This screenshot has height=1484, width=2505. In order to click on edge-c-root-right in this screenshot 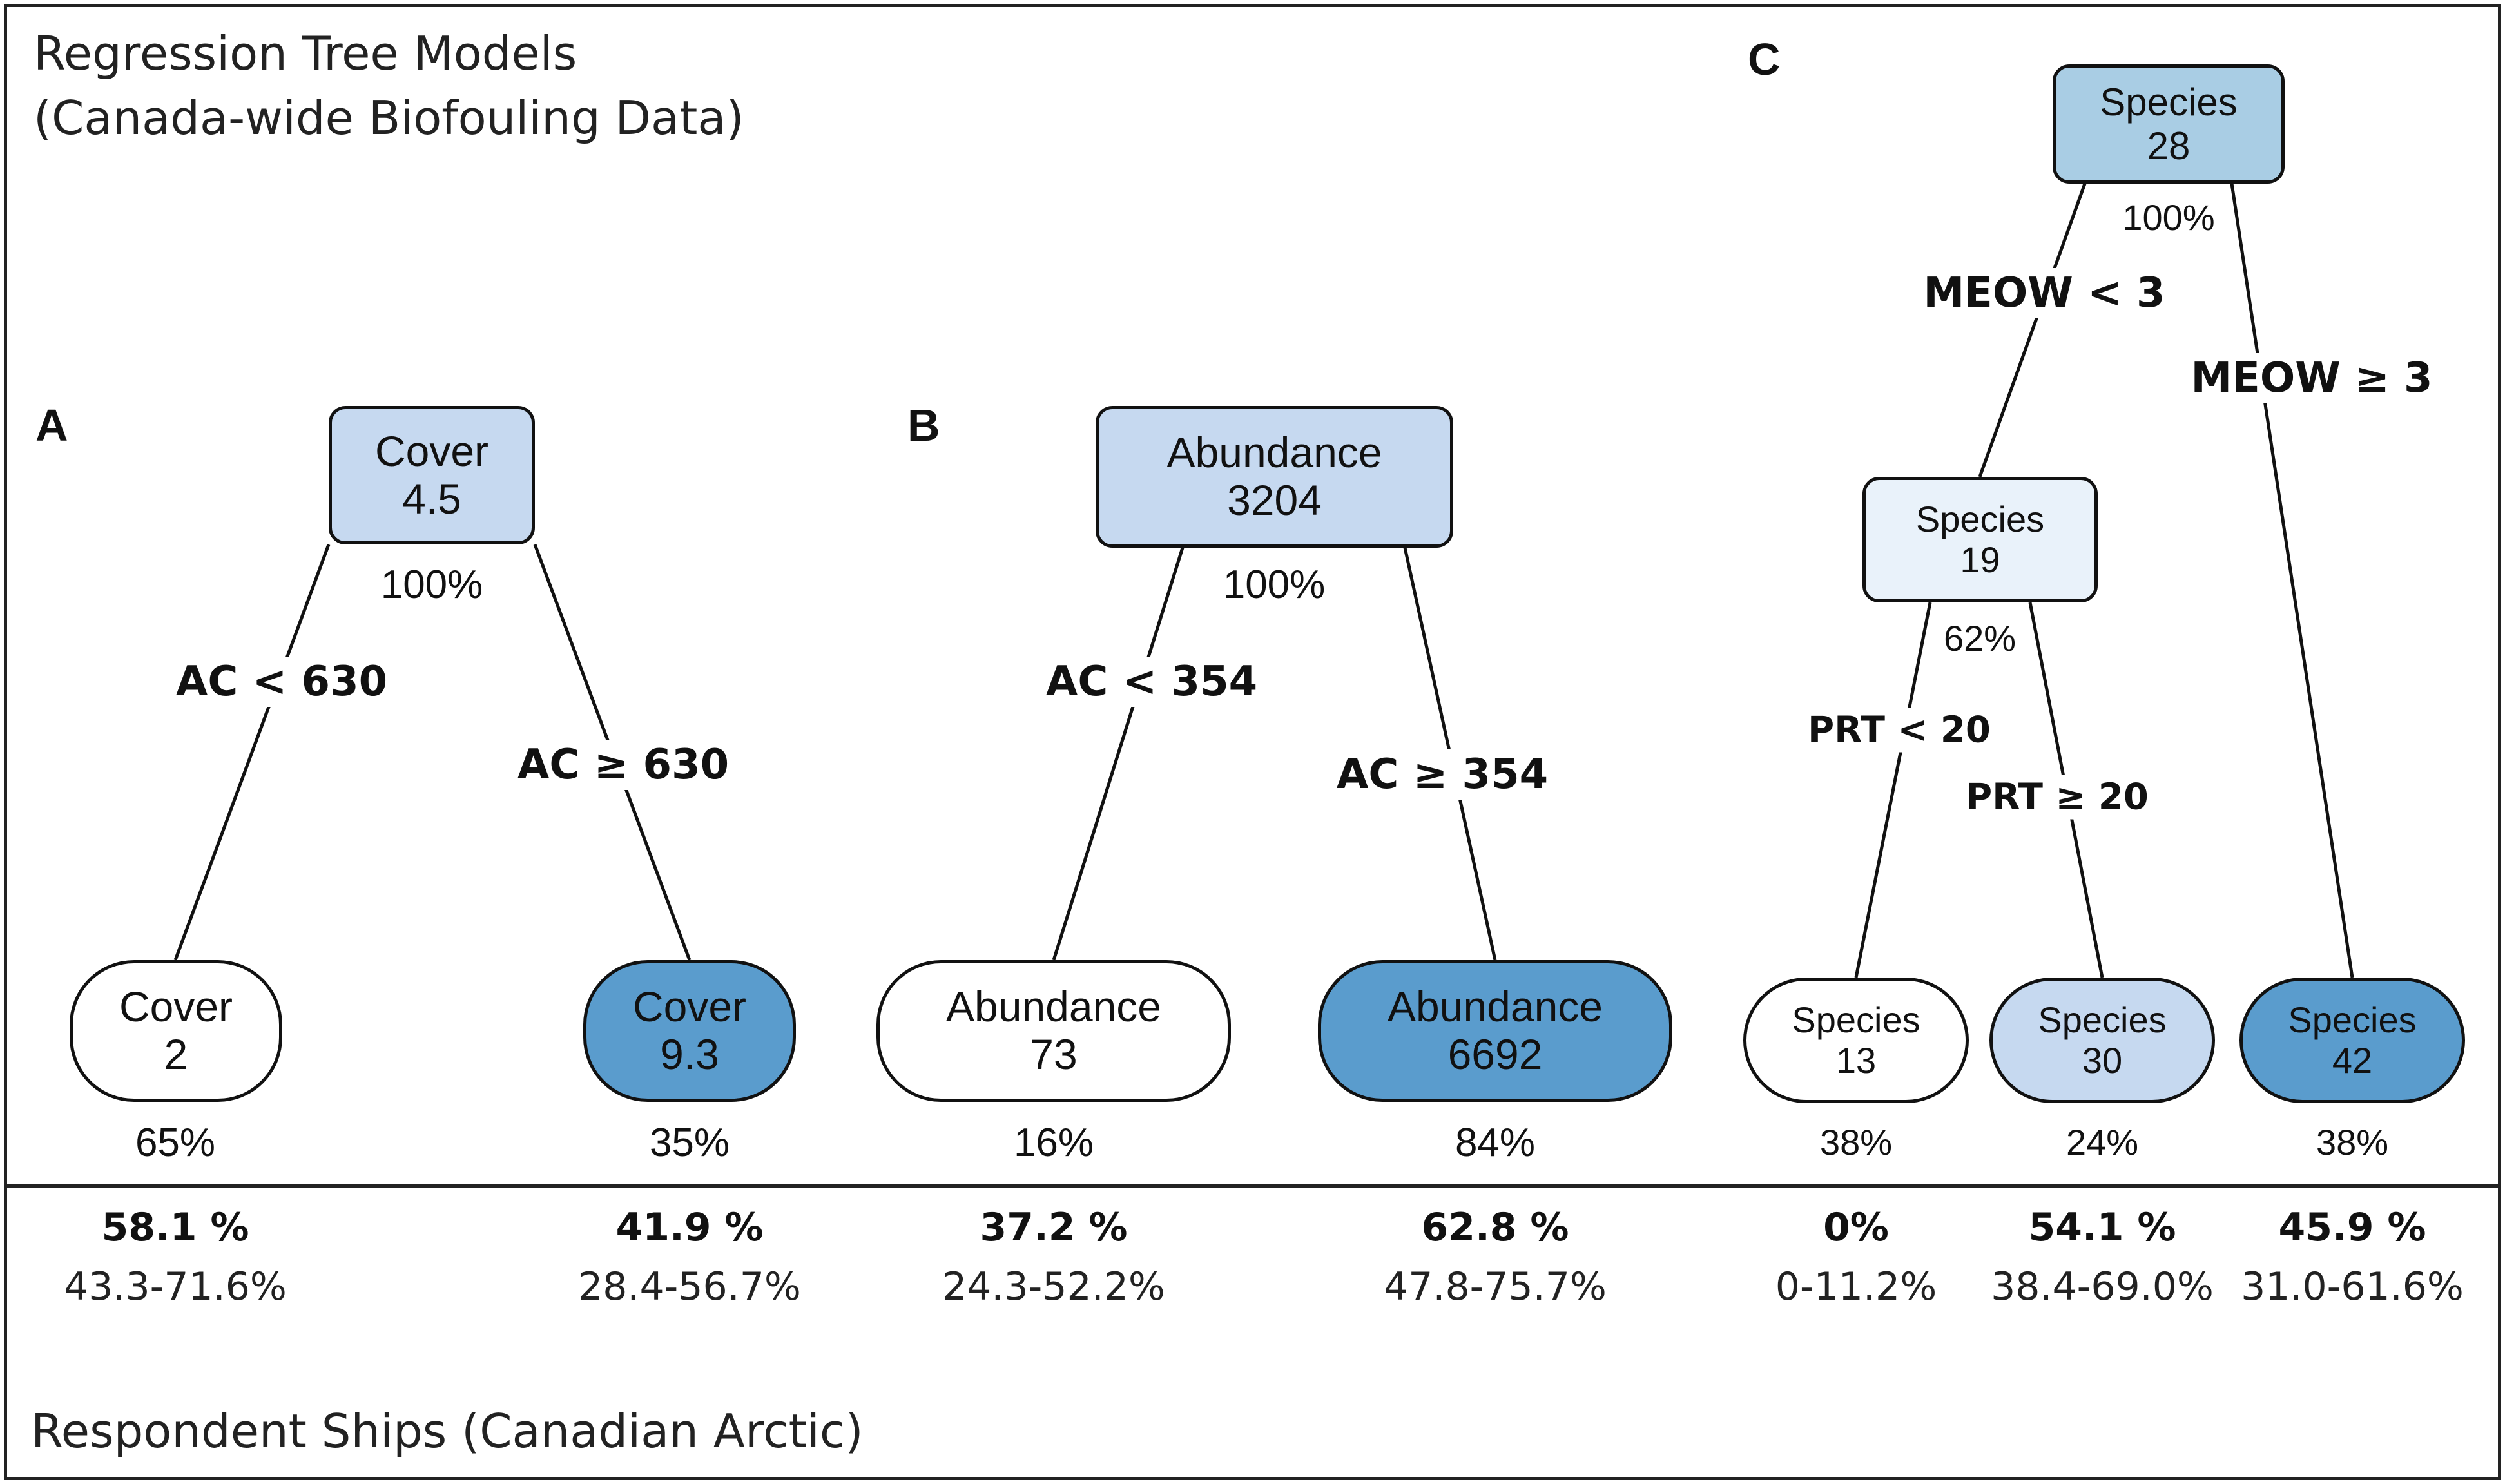, I will do `click(2292, 580)`.